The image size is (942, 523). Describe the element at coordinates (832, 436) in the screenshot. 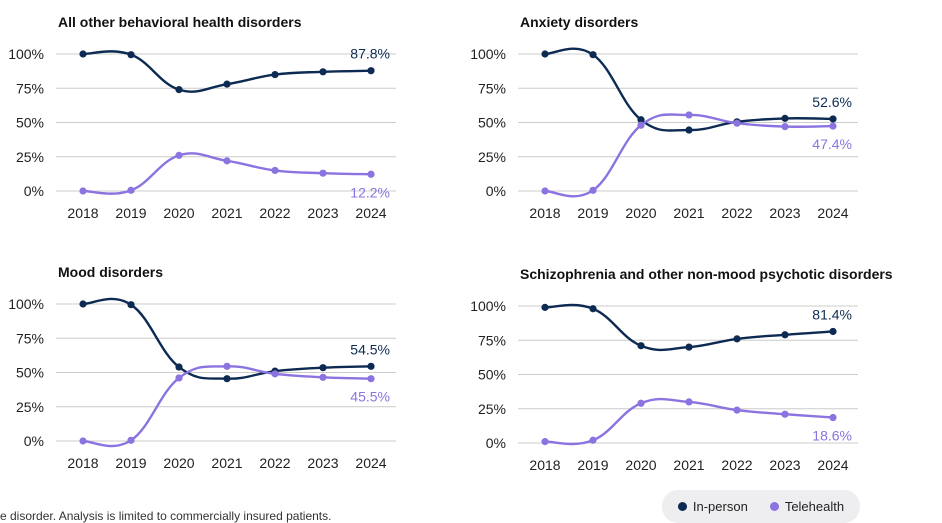

I see `telehealth-end-label: 18.6%` at that location.